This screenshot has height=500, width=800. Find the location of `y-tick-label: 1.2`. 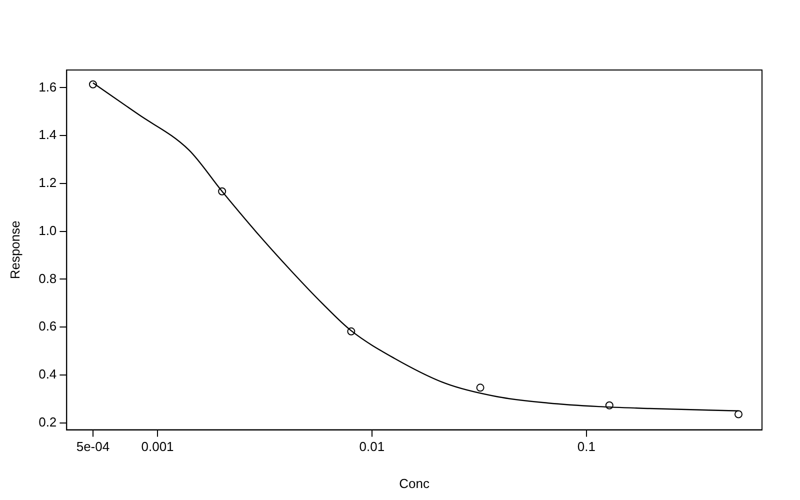

y-tick-label: 1.2 is located at coordinates (47, 182).